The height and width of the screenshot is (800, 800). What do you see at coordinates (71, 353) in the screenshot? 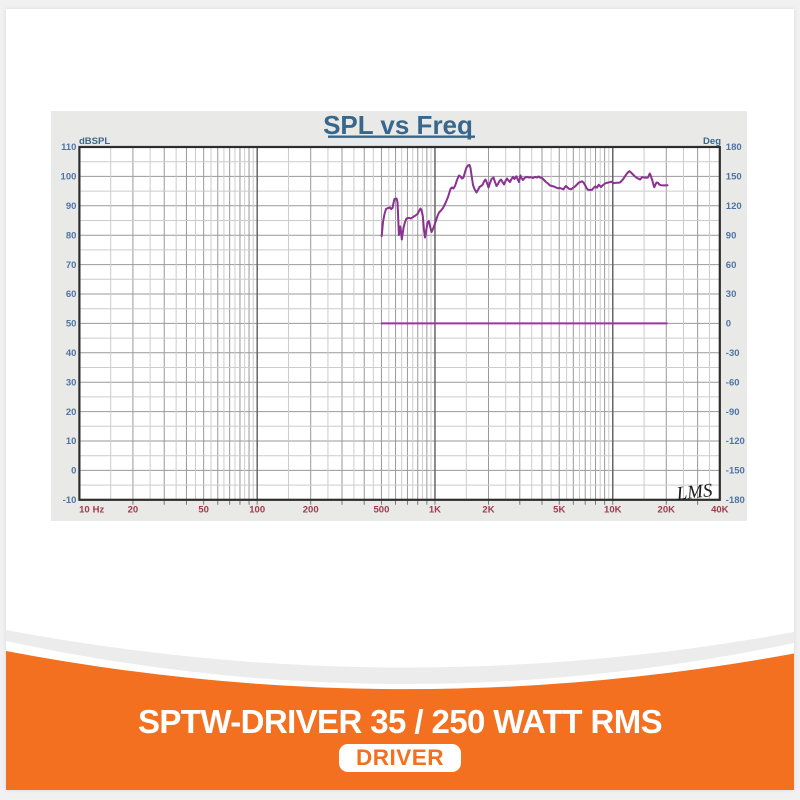
I see `svg-text: 40` at bounding box center [71, 353].